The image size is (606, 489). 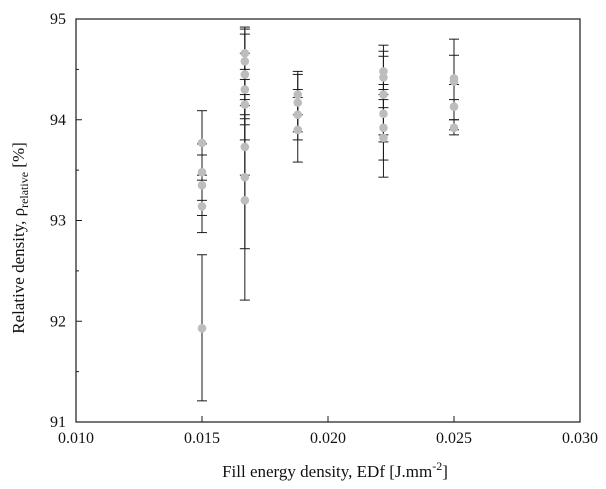 What do you see at coordinates (58, 321) in the screenshot?
I see `y-tick-label: 92` at bounding box center [58, 321].